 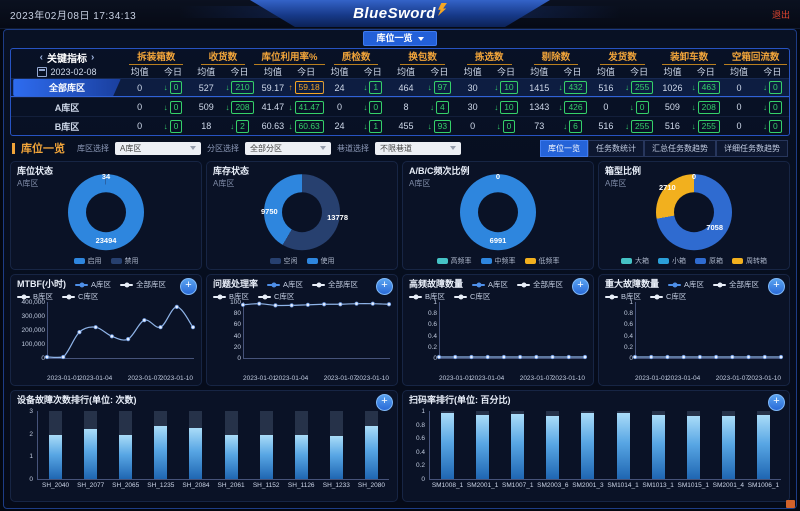 I want to click on view-tab-group: 库位一览 任务数统计 汇总任务数趋势 详细任务数趋势, so click(x=664, y=148).